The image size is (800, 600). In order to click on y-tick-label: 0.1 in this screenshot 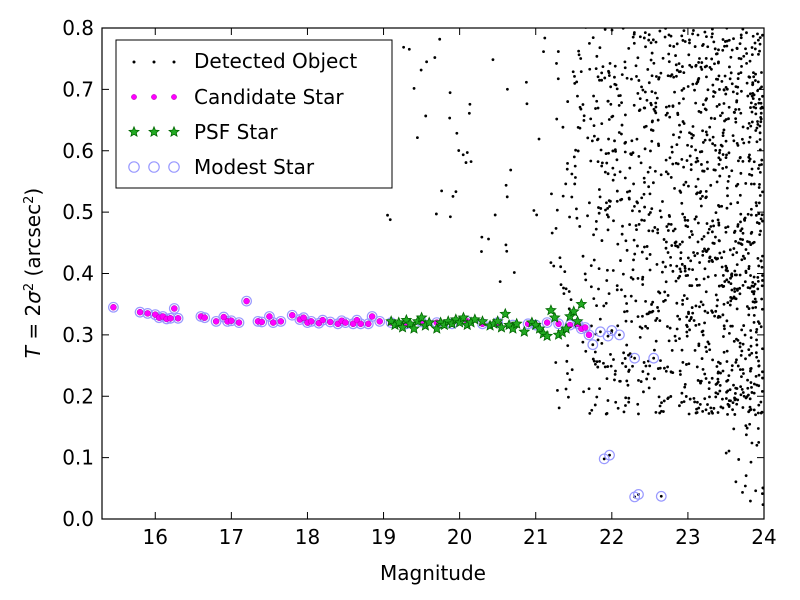, I will do `click(78, 458)`.